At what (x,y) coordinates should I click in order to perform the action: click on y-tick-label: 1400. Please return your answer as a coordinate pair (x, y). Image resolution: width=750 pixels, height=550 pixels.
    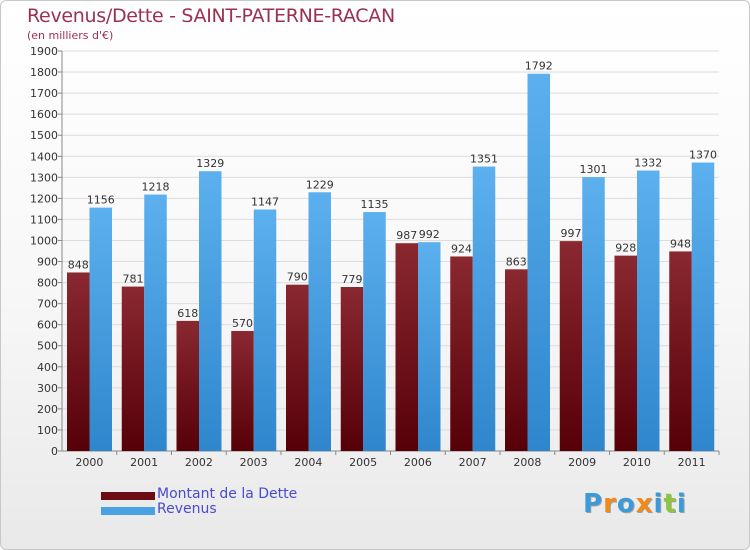
    Looking at the image, I should click on (44, 156).